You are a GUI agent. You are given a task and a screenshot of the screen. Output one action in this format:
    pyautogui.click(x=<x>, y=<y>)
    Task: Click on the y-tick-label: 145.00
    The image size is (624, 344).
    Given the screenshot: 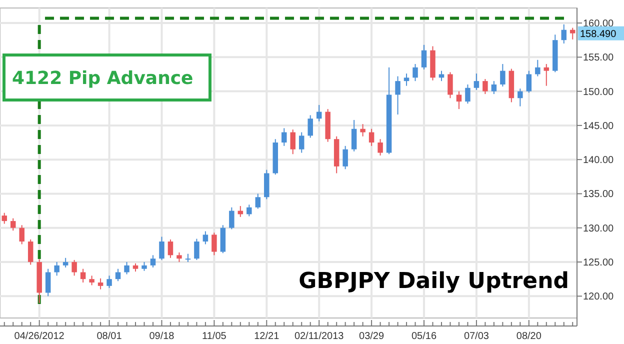 What is the action you would take?
    pyautogui.click(x=598, y=126)
    